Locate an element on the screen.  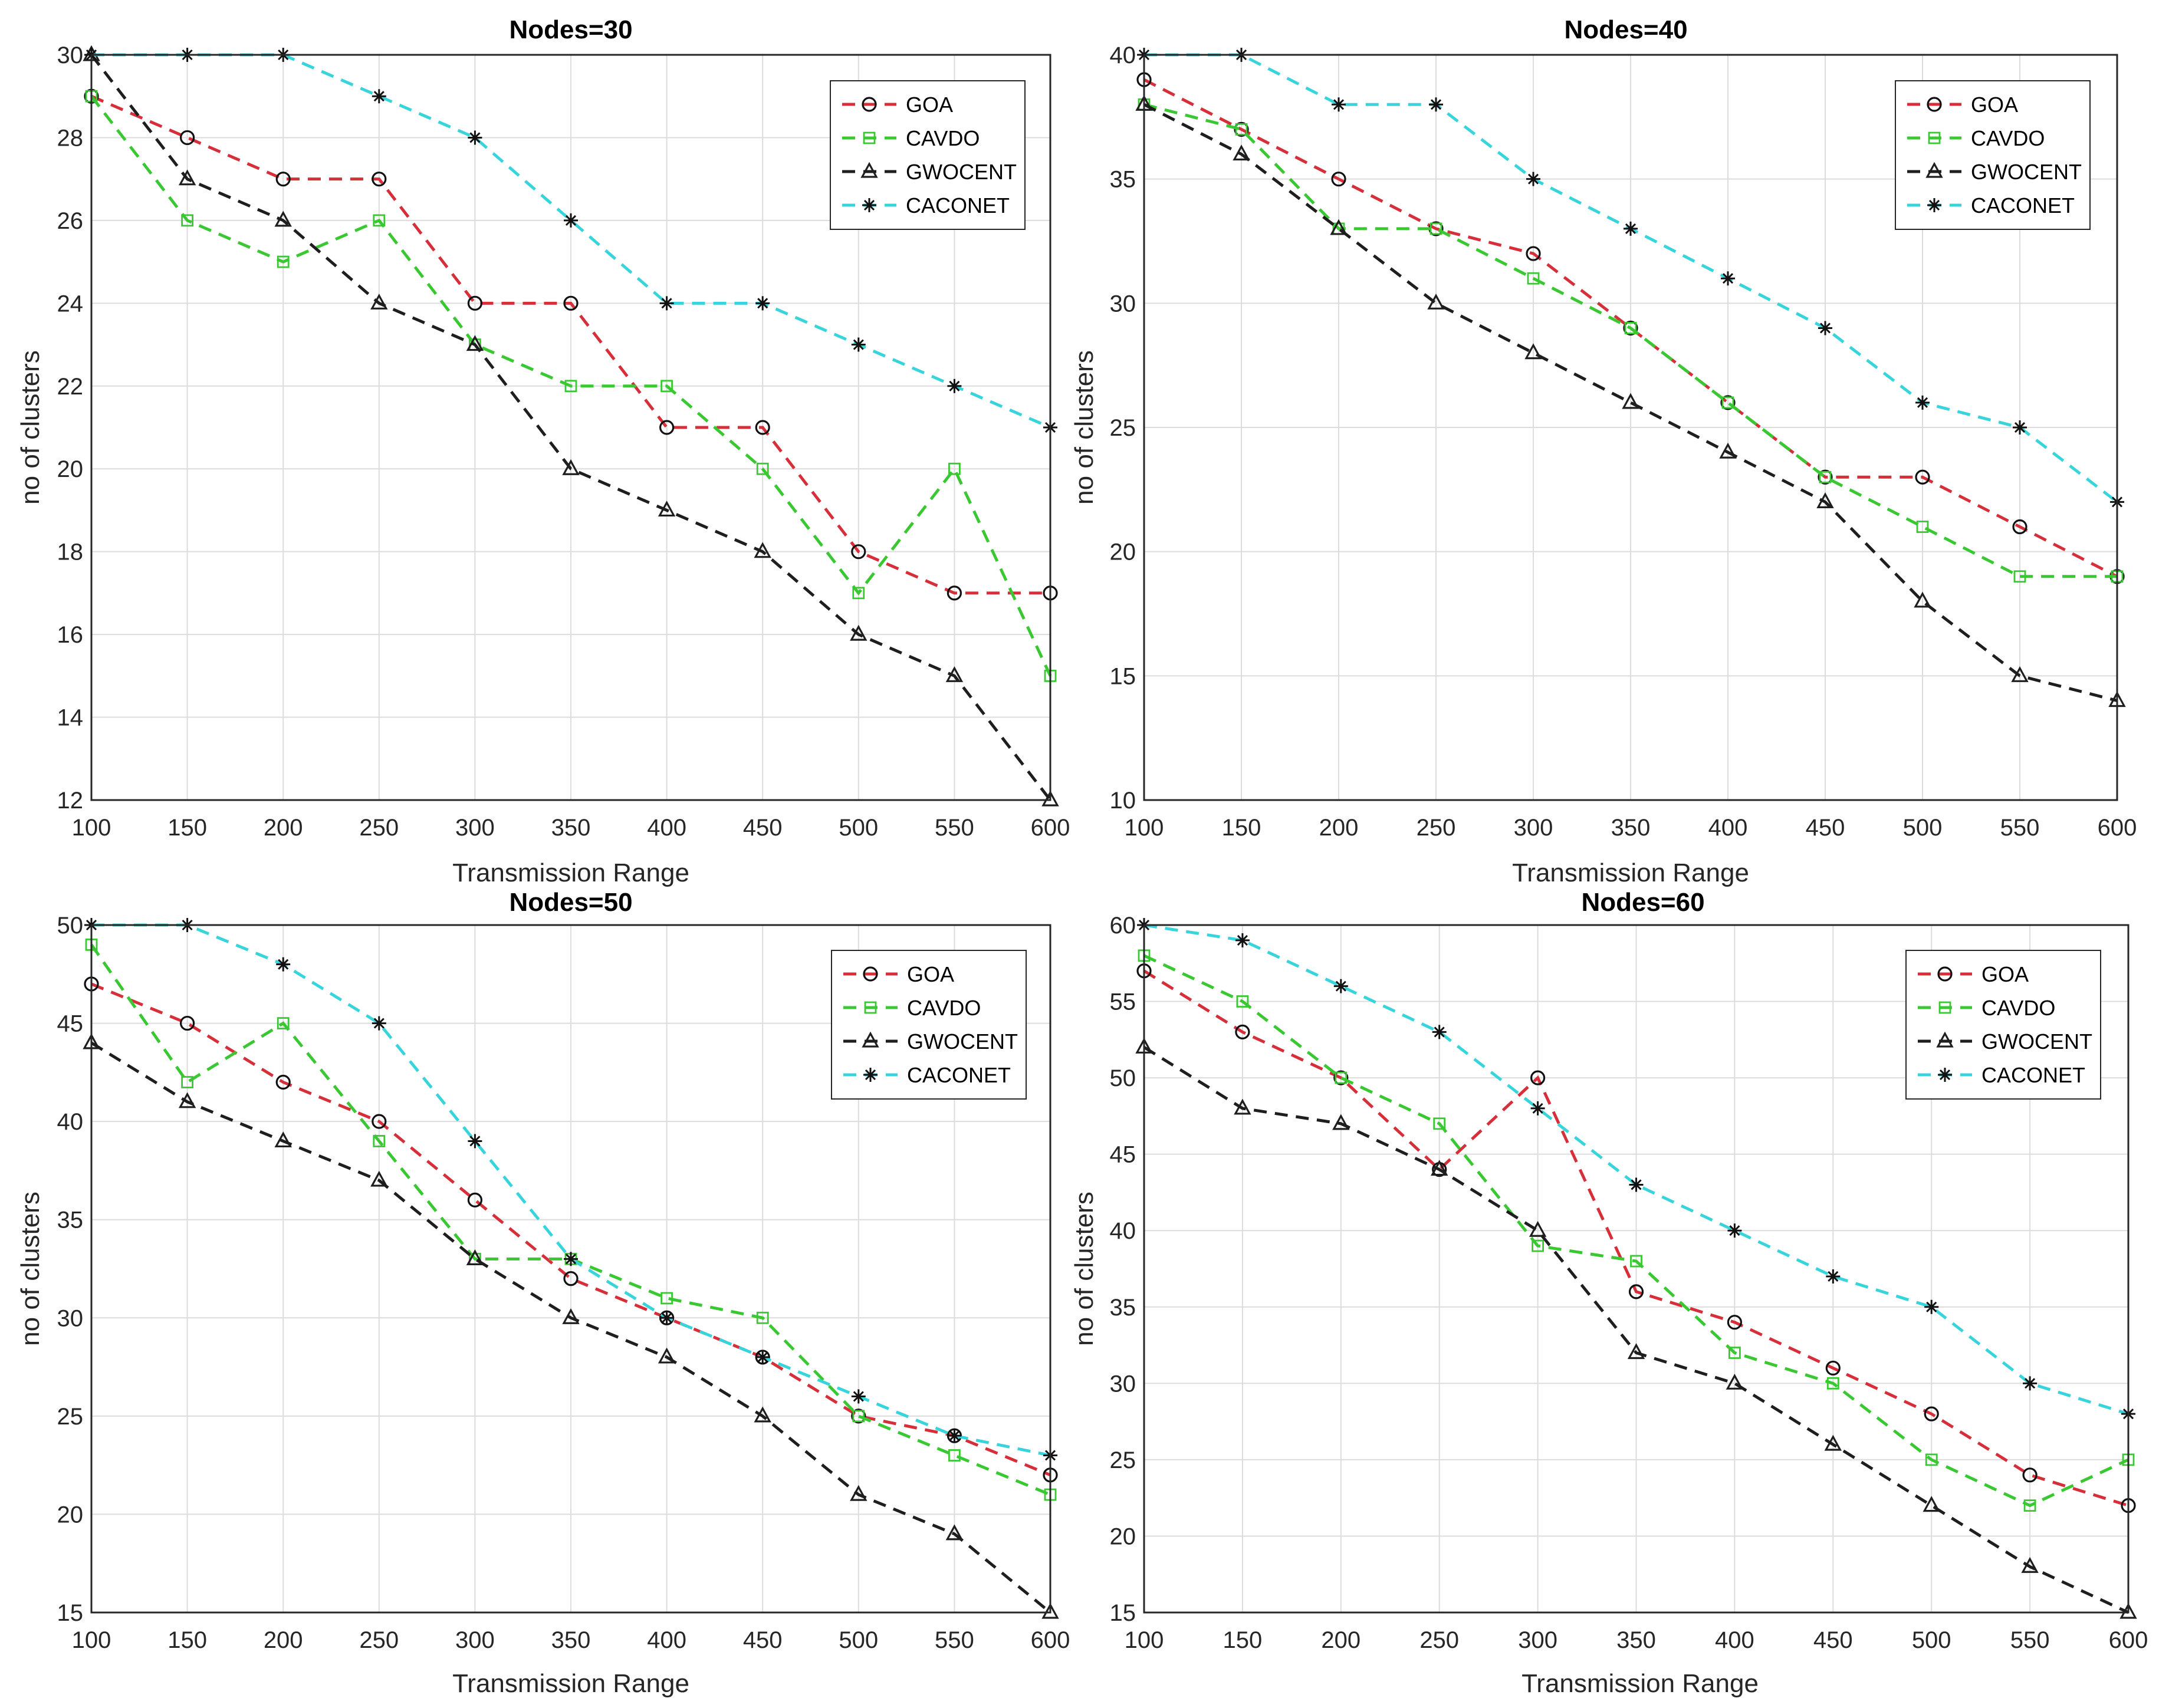
series-line-cavdo is located at coordinates (1636, 1231).